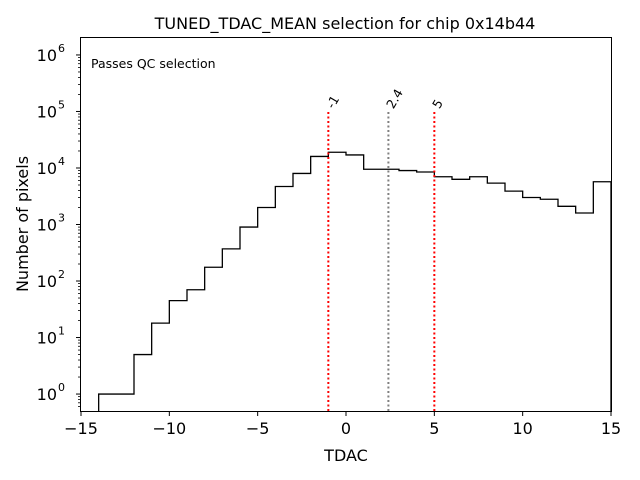  Describe the element at coordinates (61, 331) in the screenshot. I see `y-tick-exponent: 1` at that location.